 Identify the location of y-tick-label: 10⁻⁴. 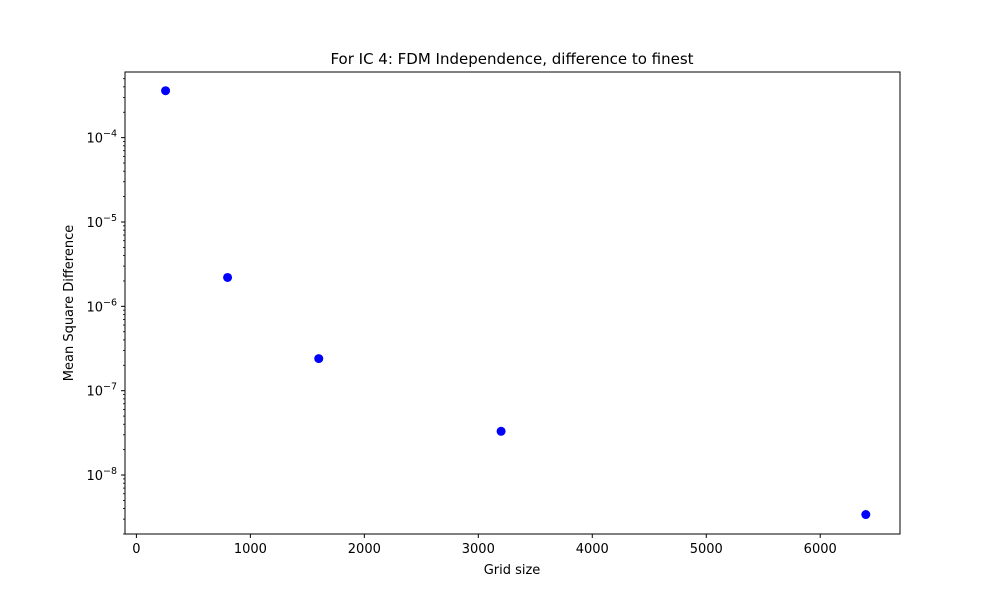
(101, 138).